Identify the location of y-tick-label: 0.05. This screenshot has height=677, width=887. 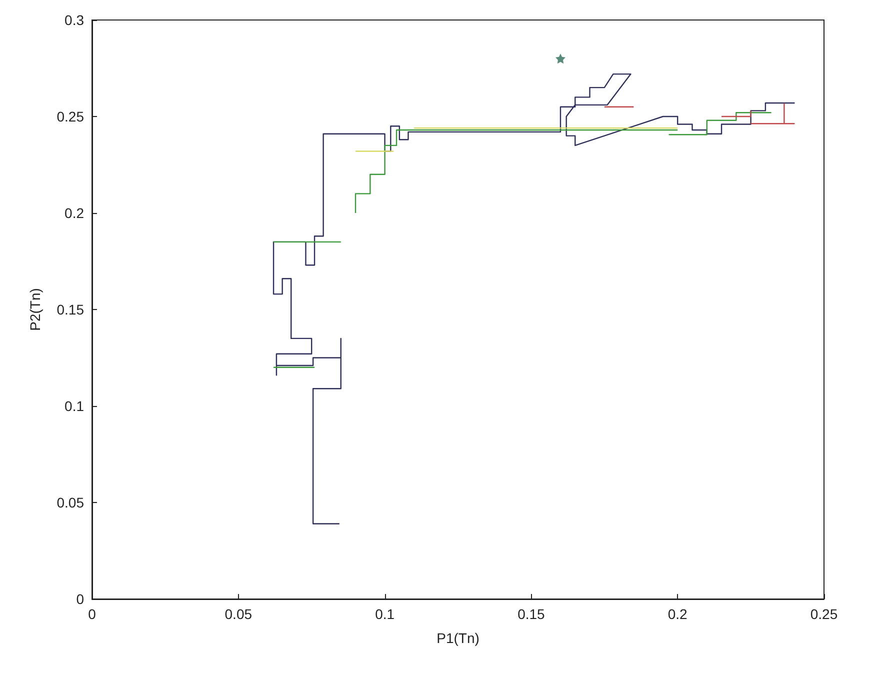
(70, 502).